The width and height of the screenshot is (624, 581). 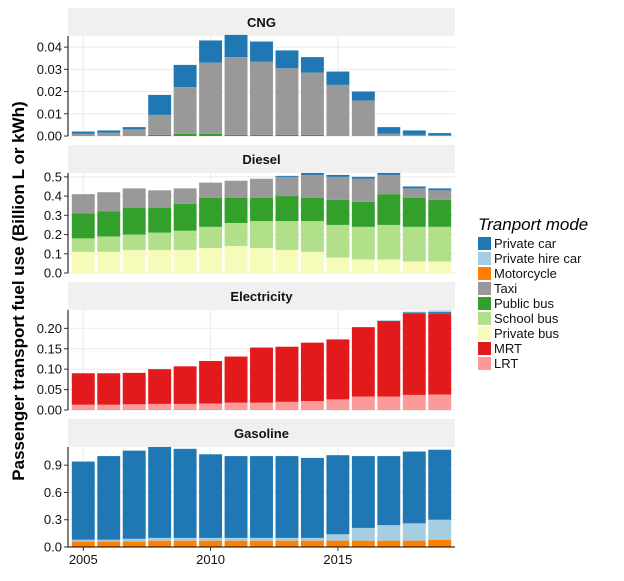 I want to click on y-tick-label: 0.03, so click(x=49, y=69).